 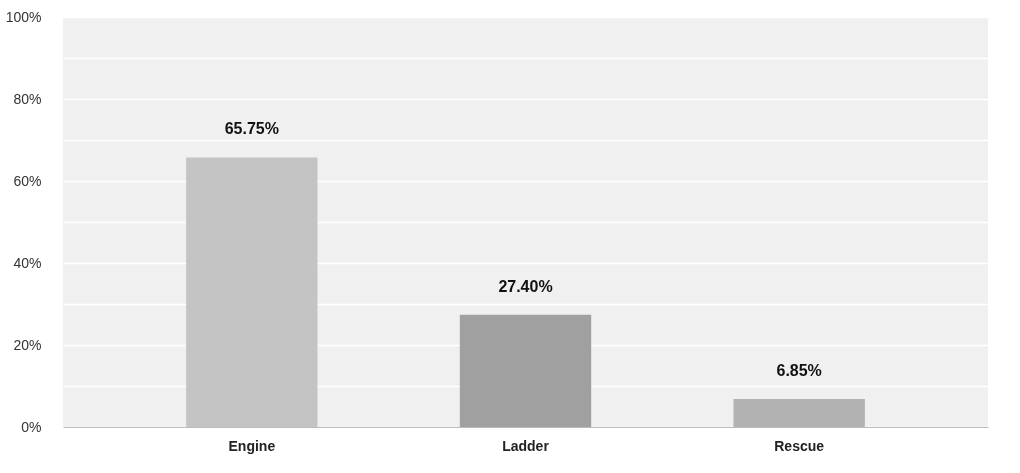 I want to click on y-tick-label: 20%, so click(x=27, y=344).